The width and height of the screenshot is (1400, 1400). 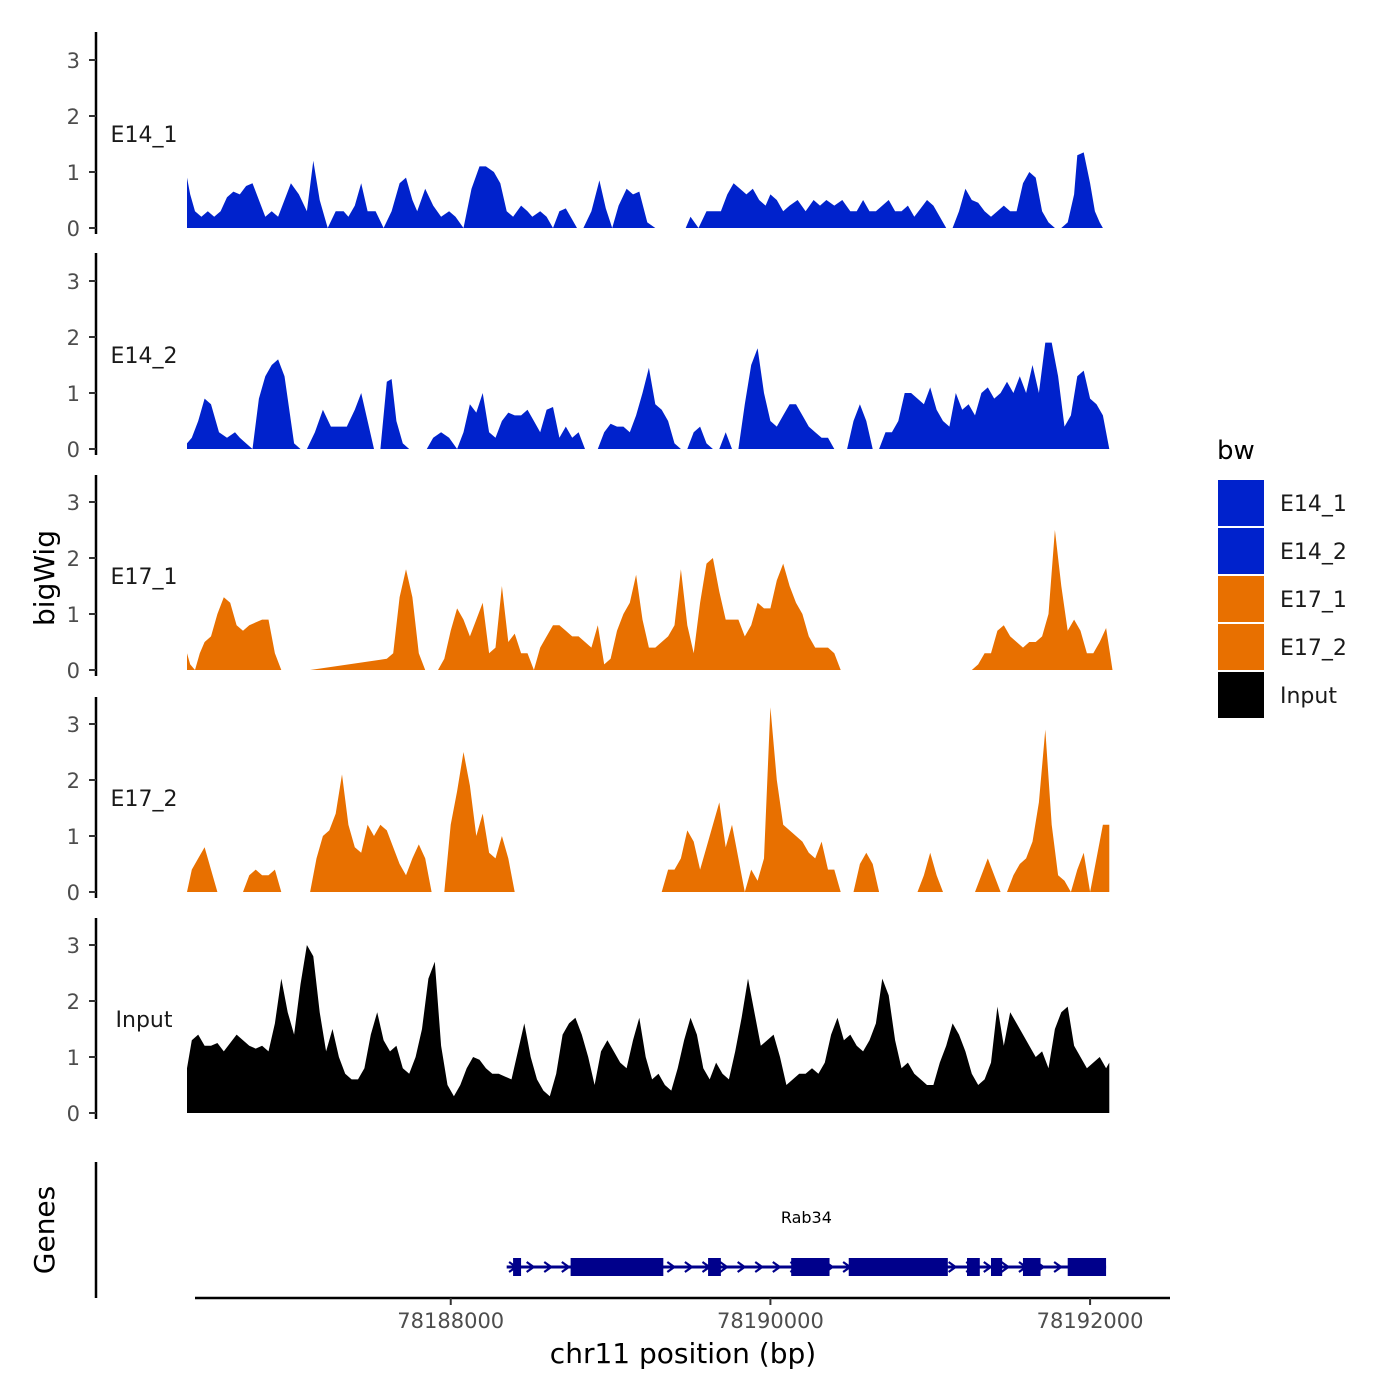 I want to click on x-tick-label: 78192000, so click(x=1090, y=1321).